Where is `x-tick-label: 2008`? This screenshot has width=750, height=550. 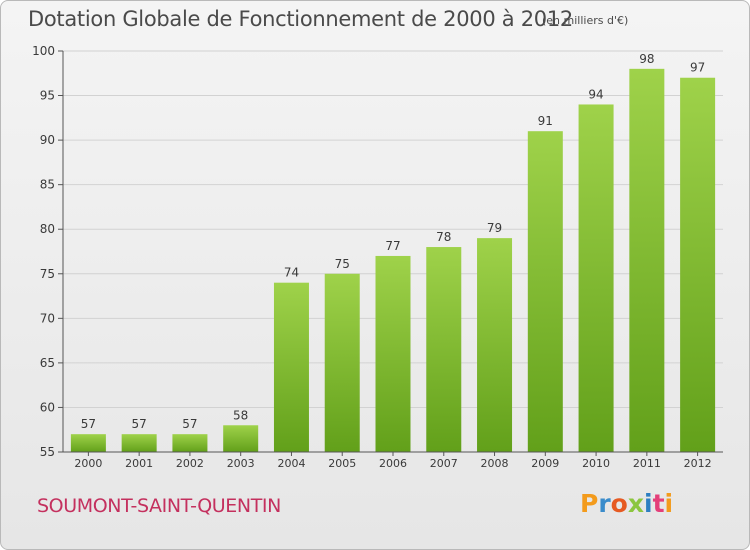 x-tick-label: 2008 is located at coordinates (495, 463).